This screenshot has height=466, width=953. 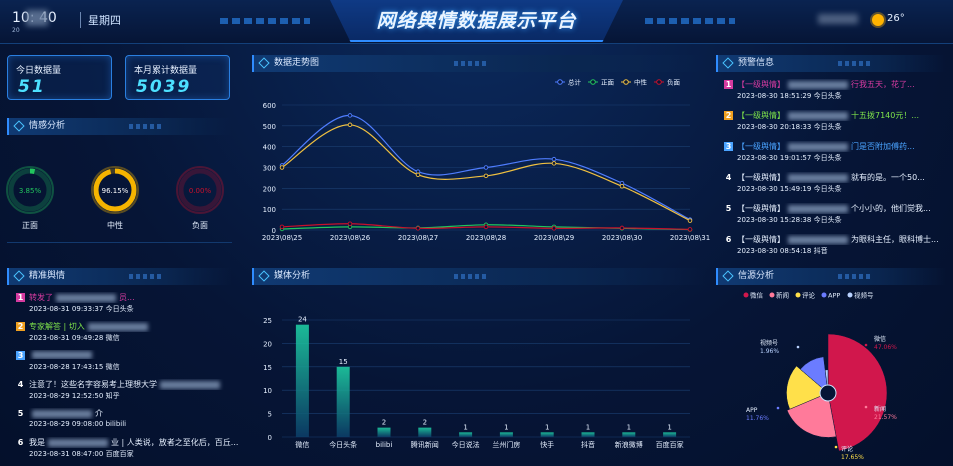 What do you see at coordinates (269, 189) in the screenshot?
I see `y-tick-label: 200` at bounding box center [269, 189].